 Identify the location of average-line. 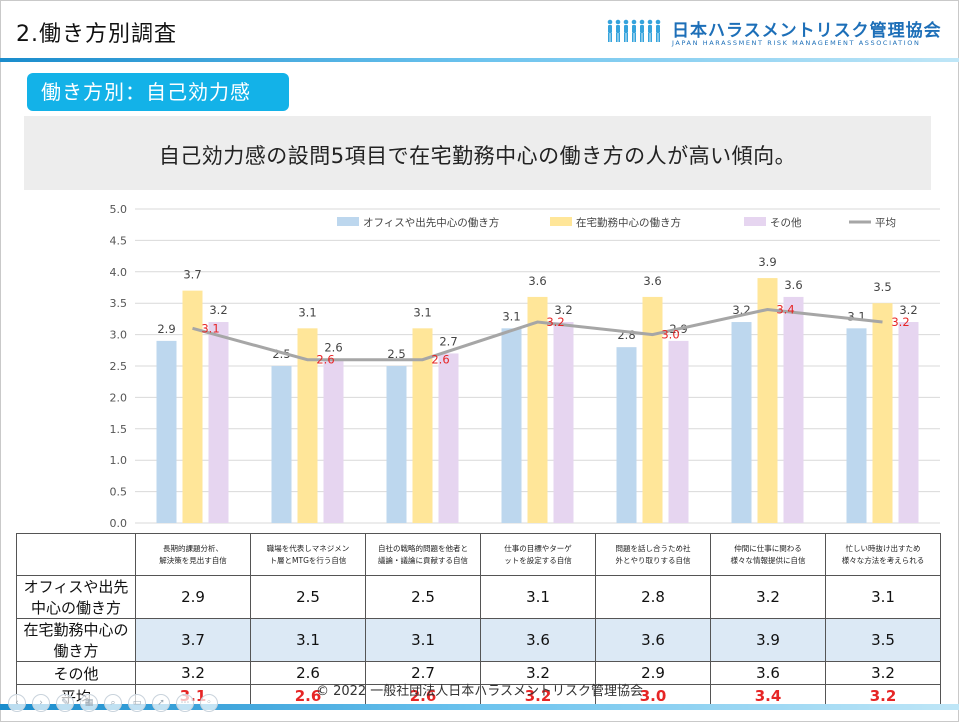
(537, 334).